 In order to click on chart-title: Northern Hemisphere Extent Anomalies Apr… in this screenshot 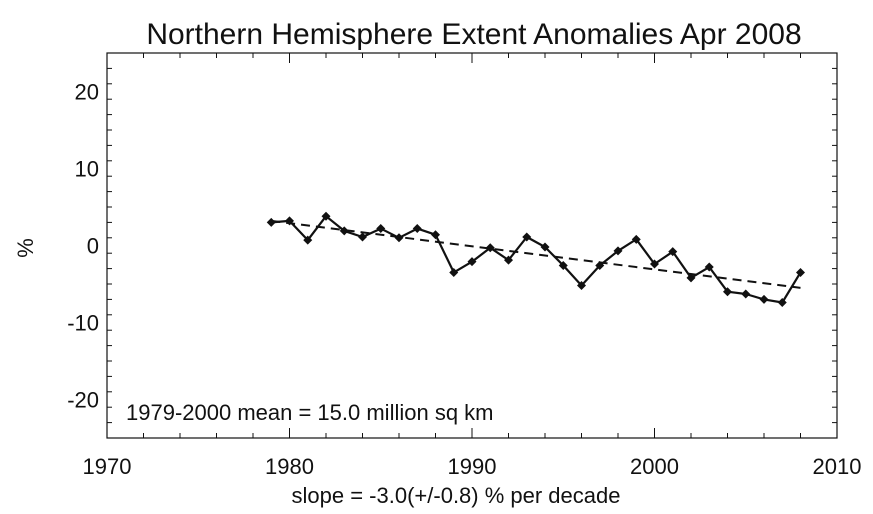, I will do `click(473, 34)`.